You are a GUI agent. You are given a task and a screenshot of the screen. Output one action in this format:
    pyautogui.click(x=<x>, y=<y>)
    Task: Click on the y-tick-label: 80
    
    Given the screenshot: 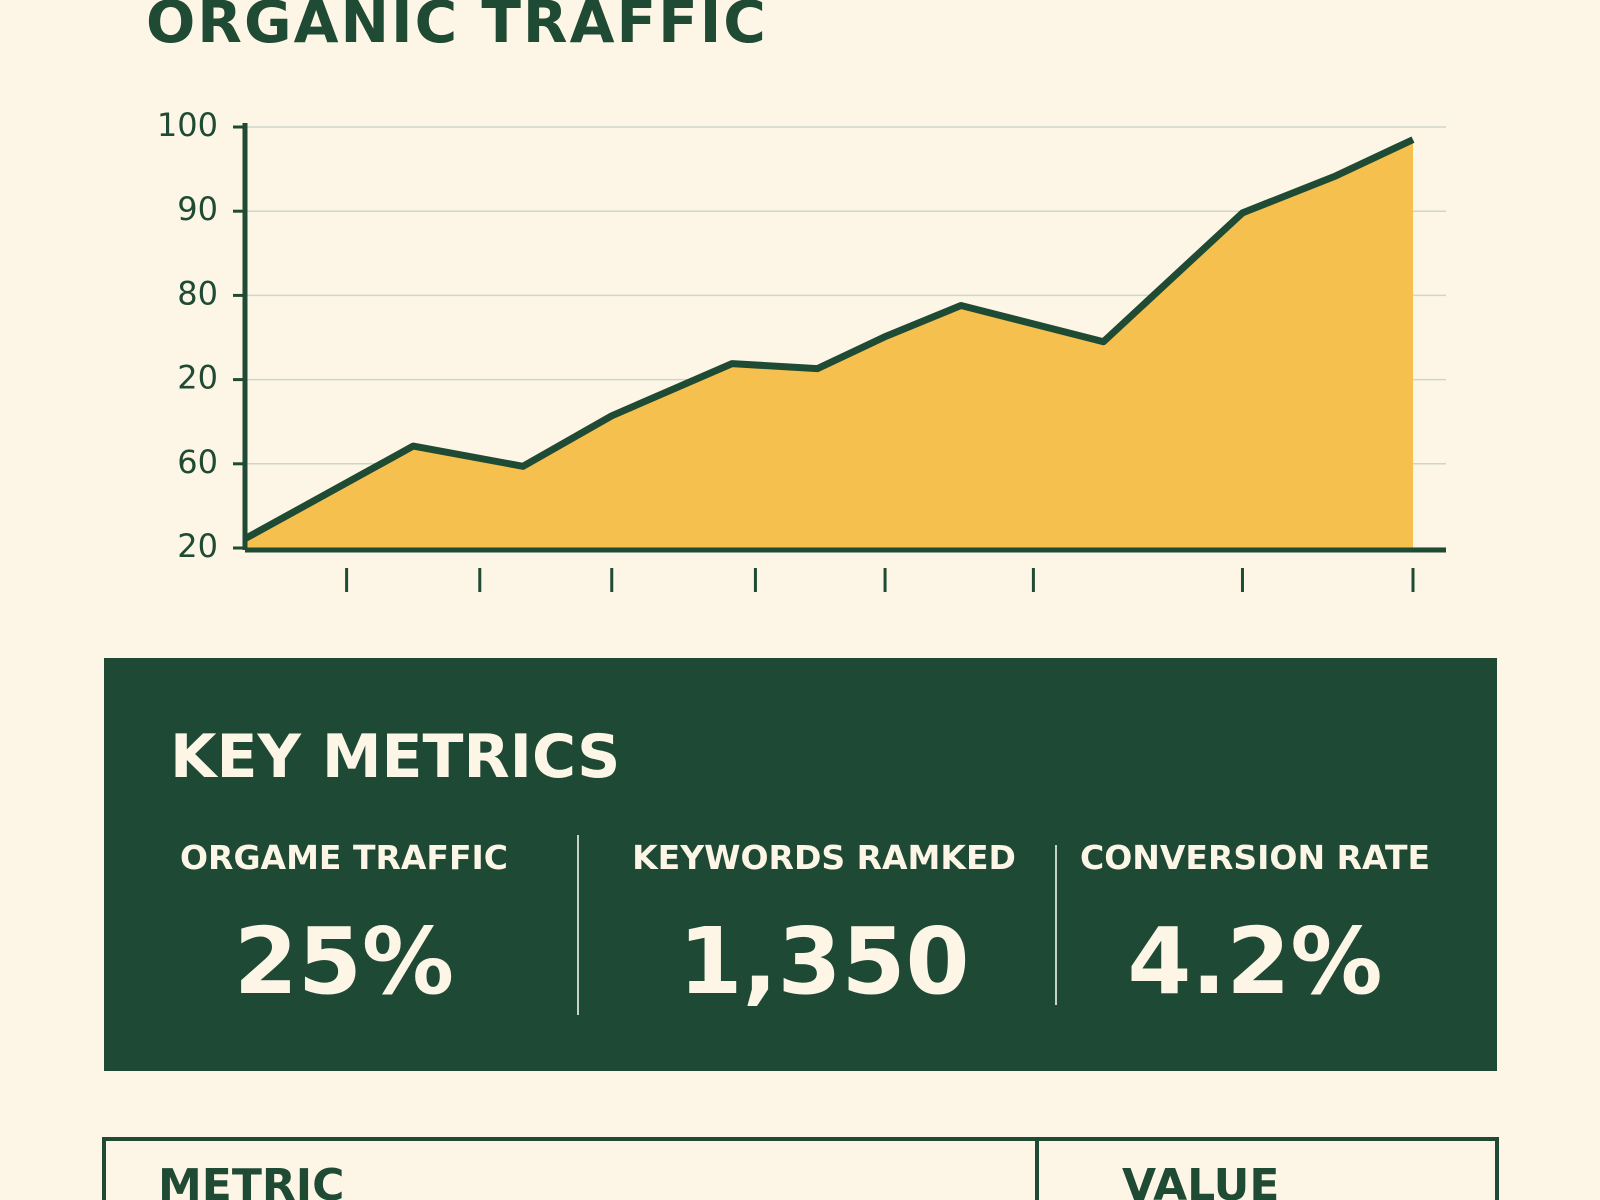 What is the action you would take?
    pyautogui.click(x=197, y=293)
    